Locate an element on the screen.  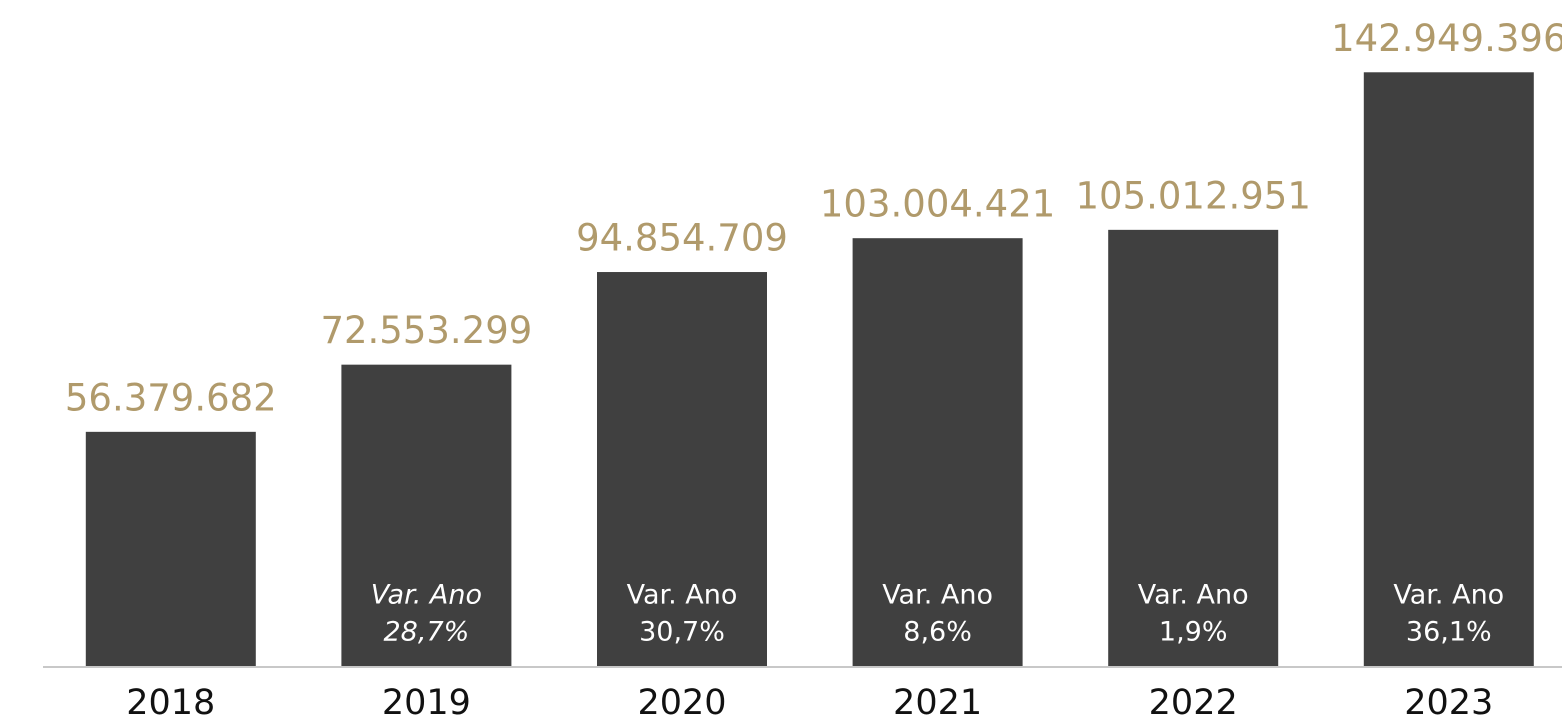
value-label: 105.012.951 is located at coordinates (1193, 195).